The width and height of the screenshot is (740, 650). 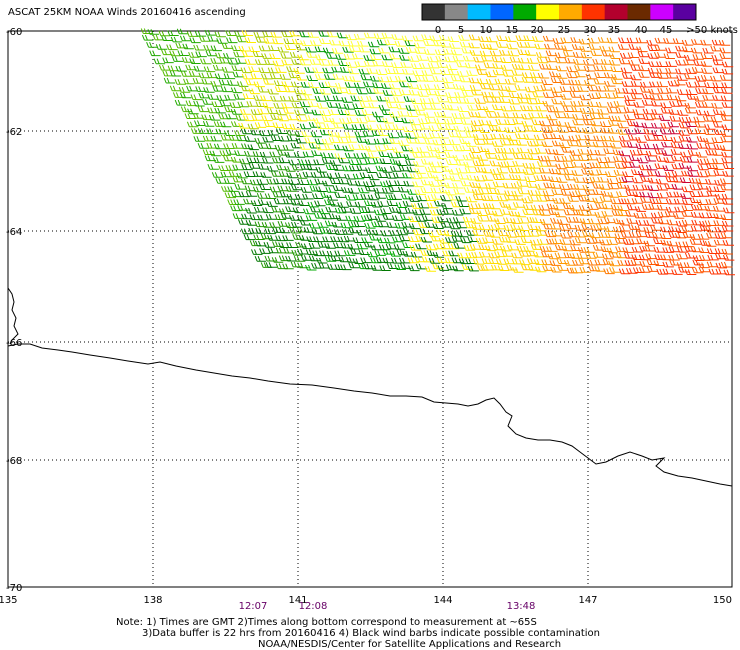 I want to click on legend-swatch, so click(x=502, y=12).